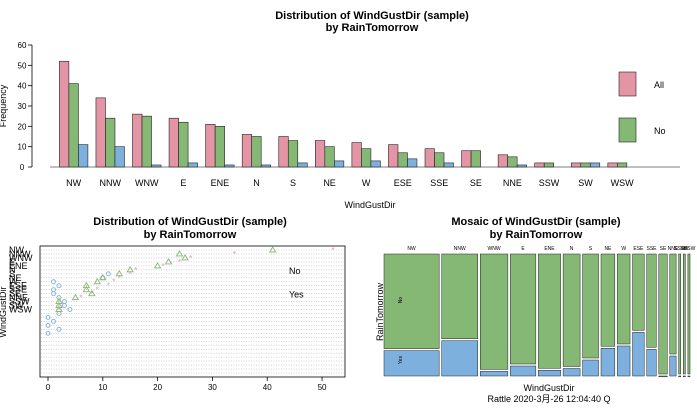 This screenshot has height=408, width=697. Describe the element at coordinates (571, 372) in the screenshot. I see `tile-yes-n` at that location.